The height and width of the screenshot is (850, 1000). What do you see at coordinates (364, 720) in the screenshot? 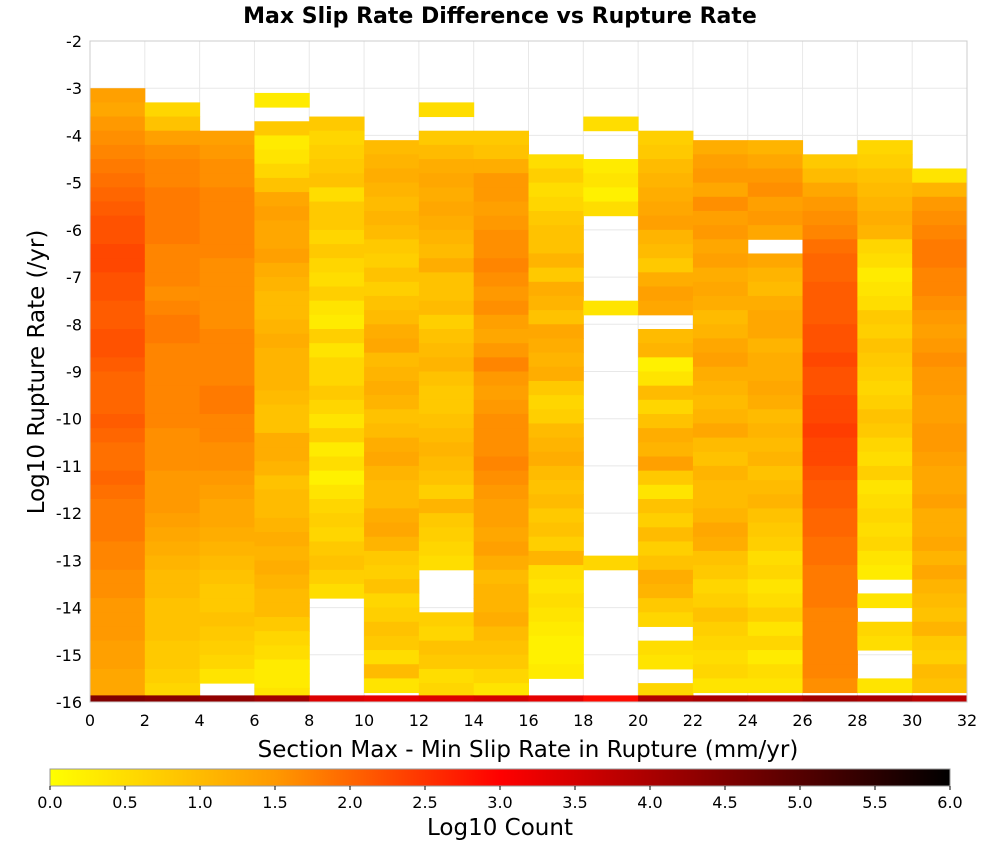
I see `x-tick-label: 10` at bounding box center [364, 720].